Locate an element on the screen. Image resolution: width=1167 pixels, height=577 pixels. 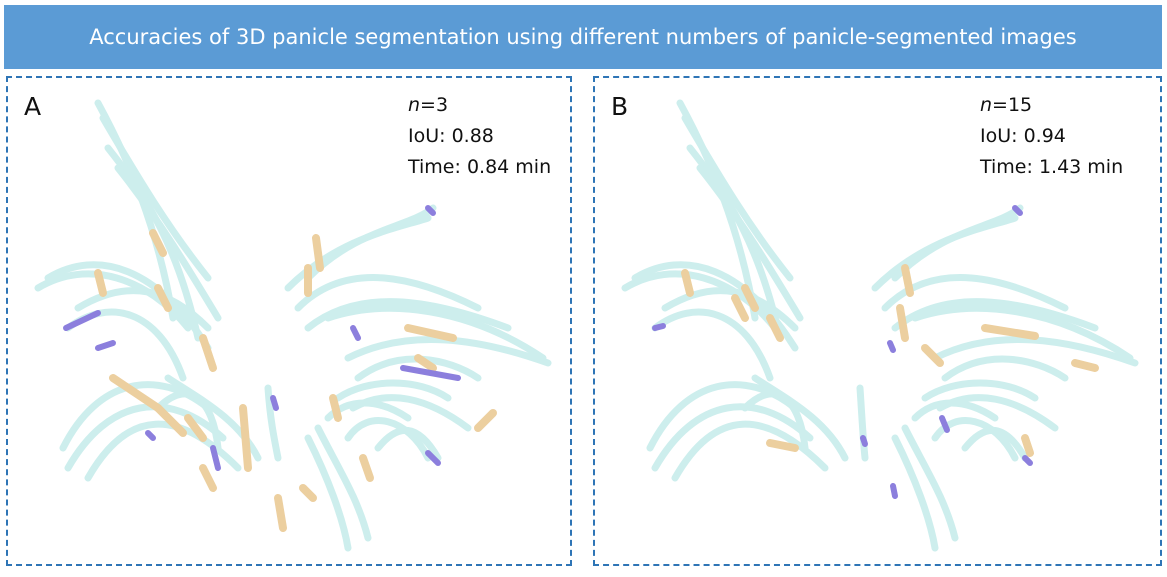
panel-stats: n=3 IoU: 0.88 Time: 0.84 min is located at coordinates (479, 136).